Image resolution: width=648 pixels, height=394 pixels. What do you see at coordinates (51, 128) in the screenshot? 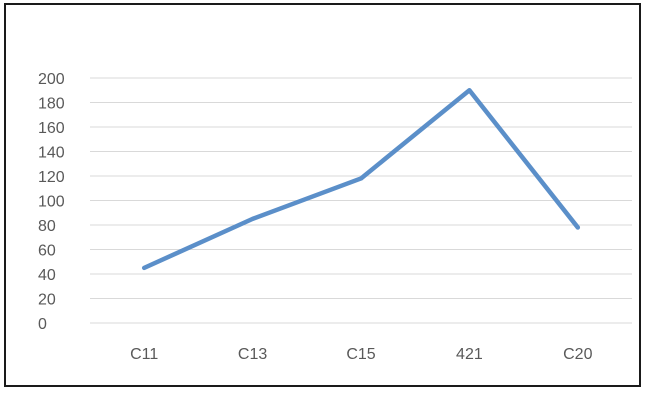
I see `y-tick-label: 160` at bounding box center [51, 128].